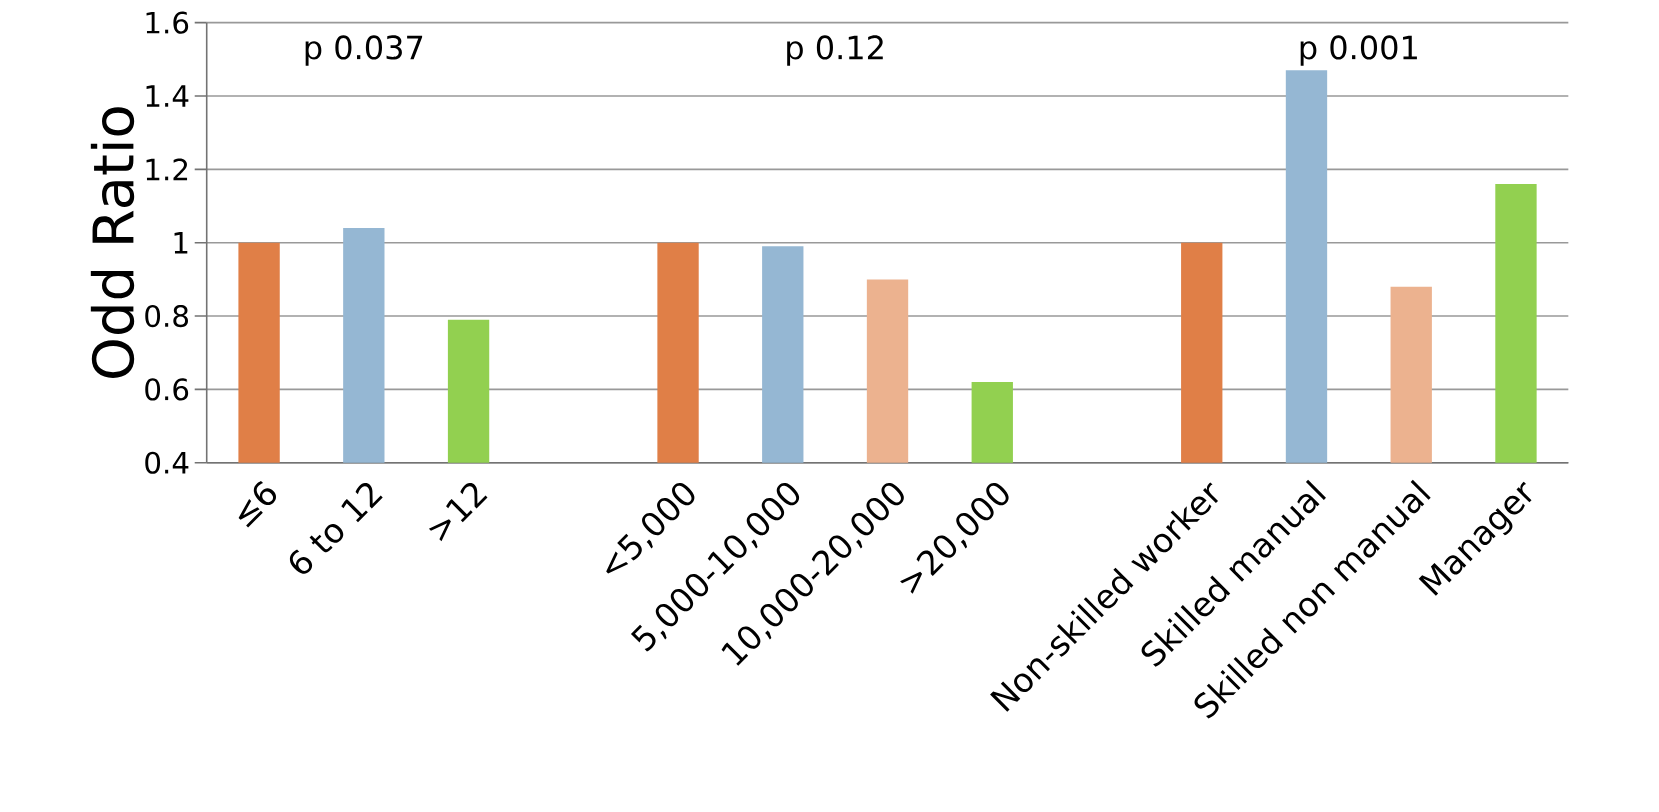 Image resolution: width=1659 pixels, height=812 pixels. Describe the element at coordinates (166, 316) in the screenshot. I see `y-tick-label: 0.8` at that location.